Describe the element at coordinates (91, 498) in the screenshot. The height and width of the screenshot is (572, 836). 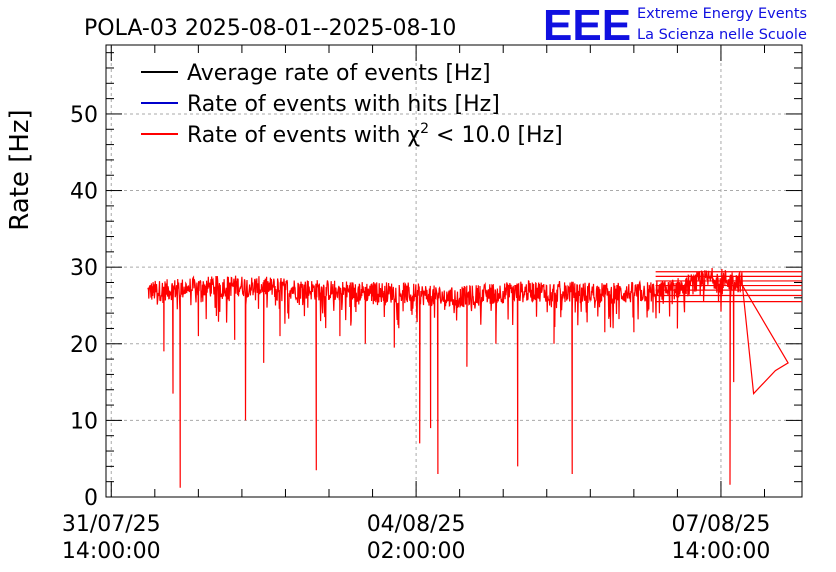
I see `y-tick-label: 0` at that location.